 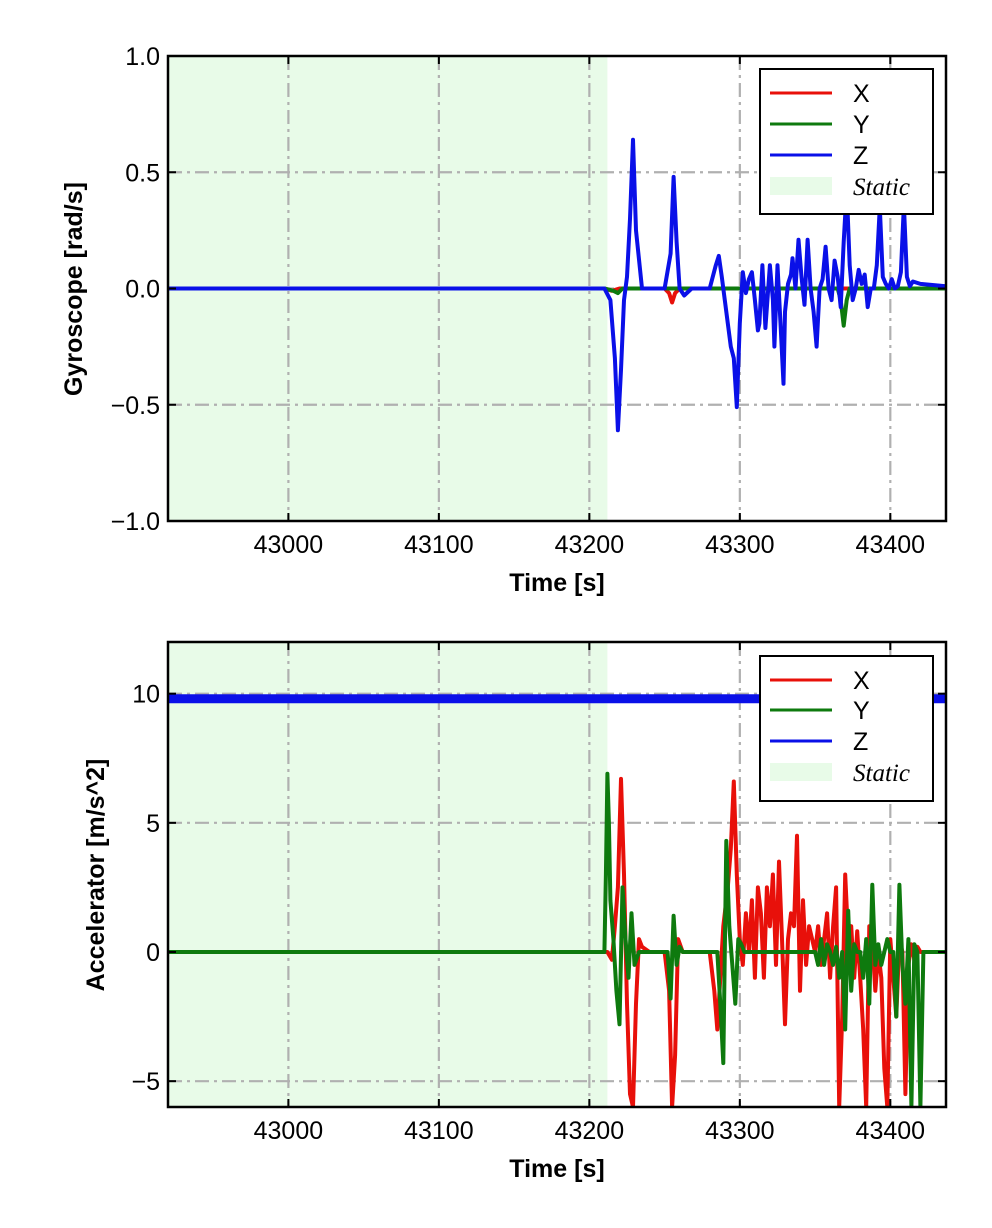 I want to click on y-tick-label: 5, so click(x=153, y=824).